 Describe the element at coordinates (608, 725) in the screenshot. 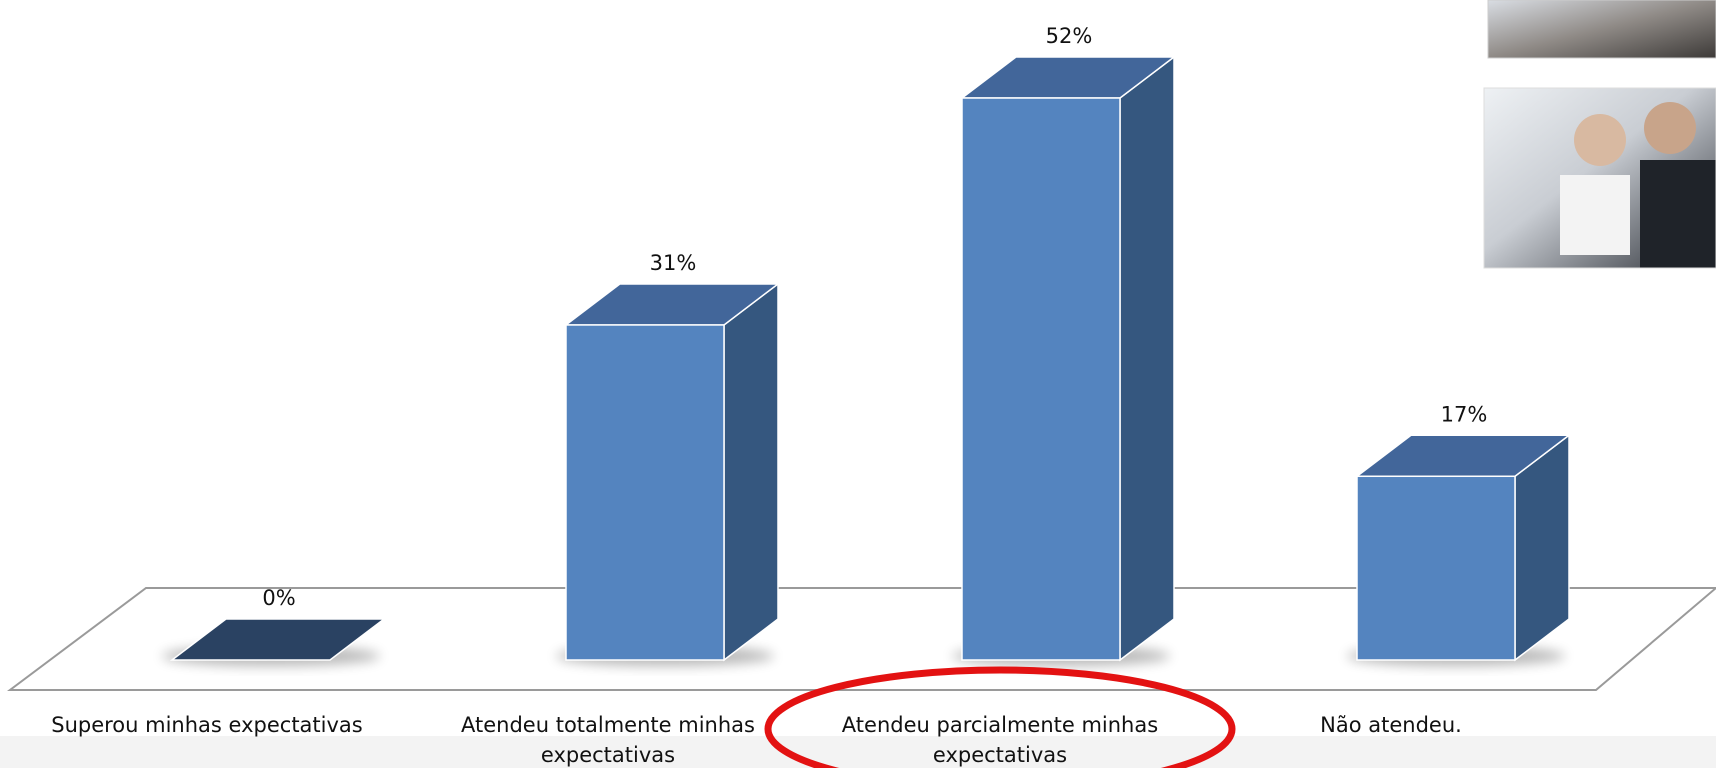

I see `category-label: Atendeu totalmente minhas` at that location.